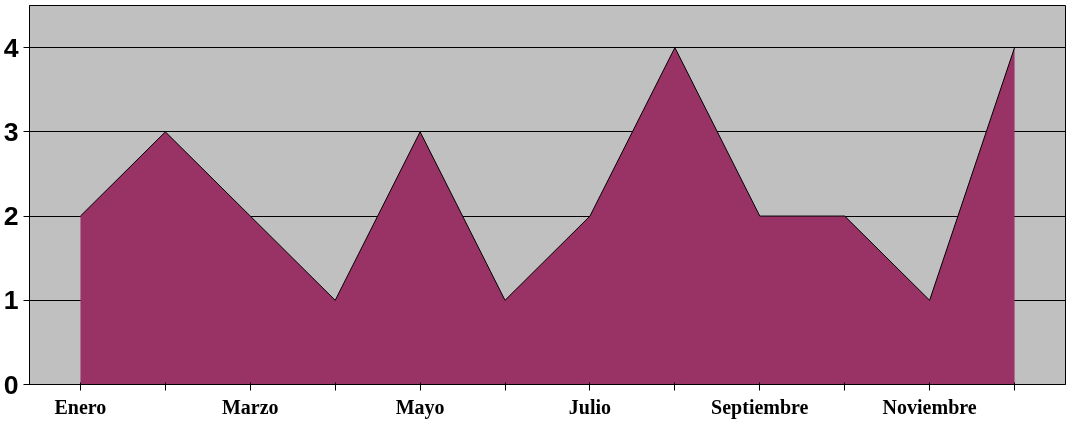  What do you see at coordinates (420, 407) in the screenshot?
I see `x-tick-label: Mayo` at bounding box center [420, 407].